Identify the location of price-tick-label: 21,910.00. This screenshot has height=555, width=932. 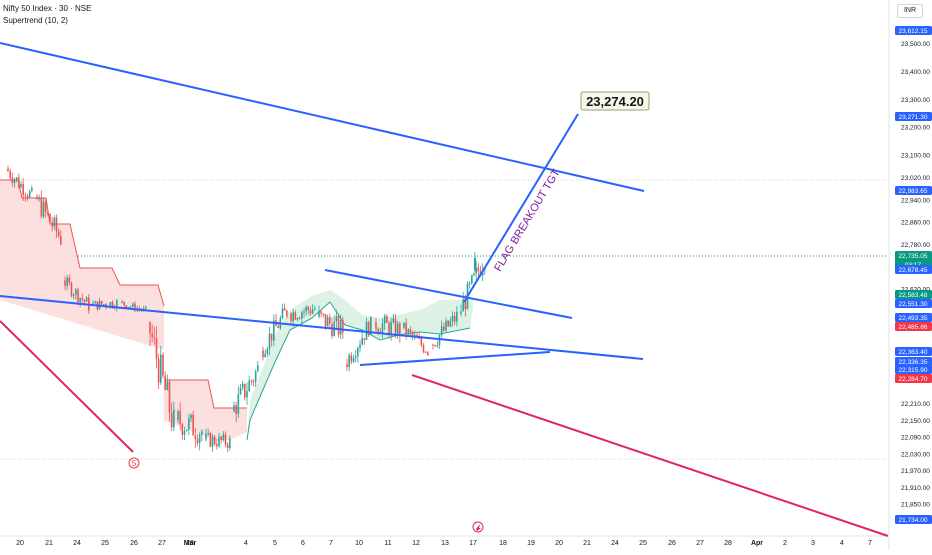
(915, 488).